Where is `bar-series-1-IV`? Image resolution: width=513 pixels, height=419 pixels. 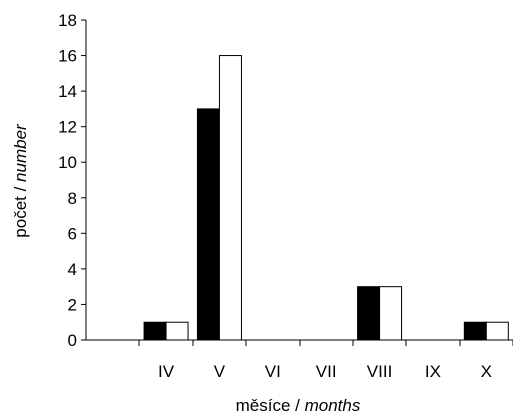 bar-series-1-IV is located at coordinates (155, 331).